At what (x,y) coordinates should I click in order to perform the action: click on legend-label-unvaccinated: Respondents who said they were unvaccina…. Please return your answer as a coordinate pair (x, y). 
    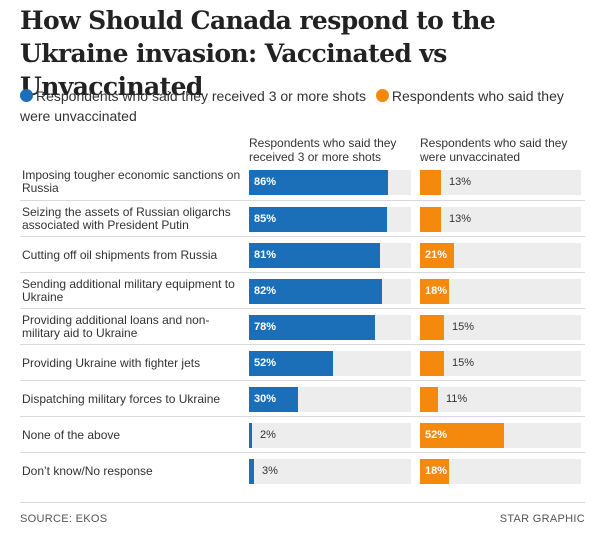
    Looking at the image, I should click on (292, 106).